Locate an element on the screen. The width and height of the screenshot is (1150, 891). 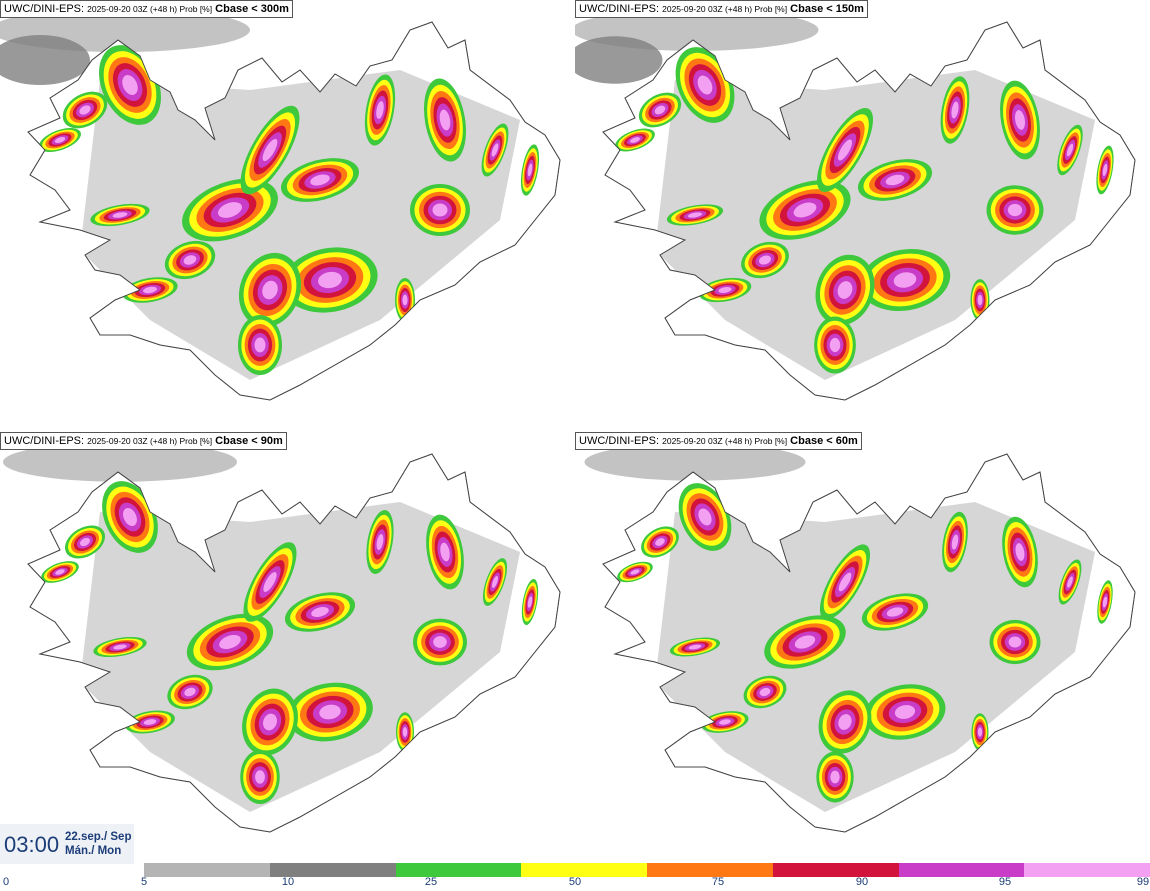
legend-tick-label: 25 is located at coordinates (431, 882).